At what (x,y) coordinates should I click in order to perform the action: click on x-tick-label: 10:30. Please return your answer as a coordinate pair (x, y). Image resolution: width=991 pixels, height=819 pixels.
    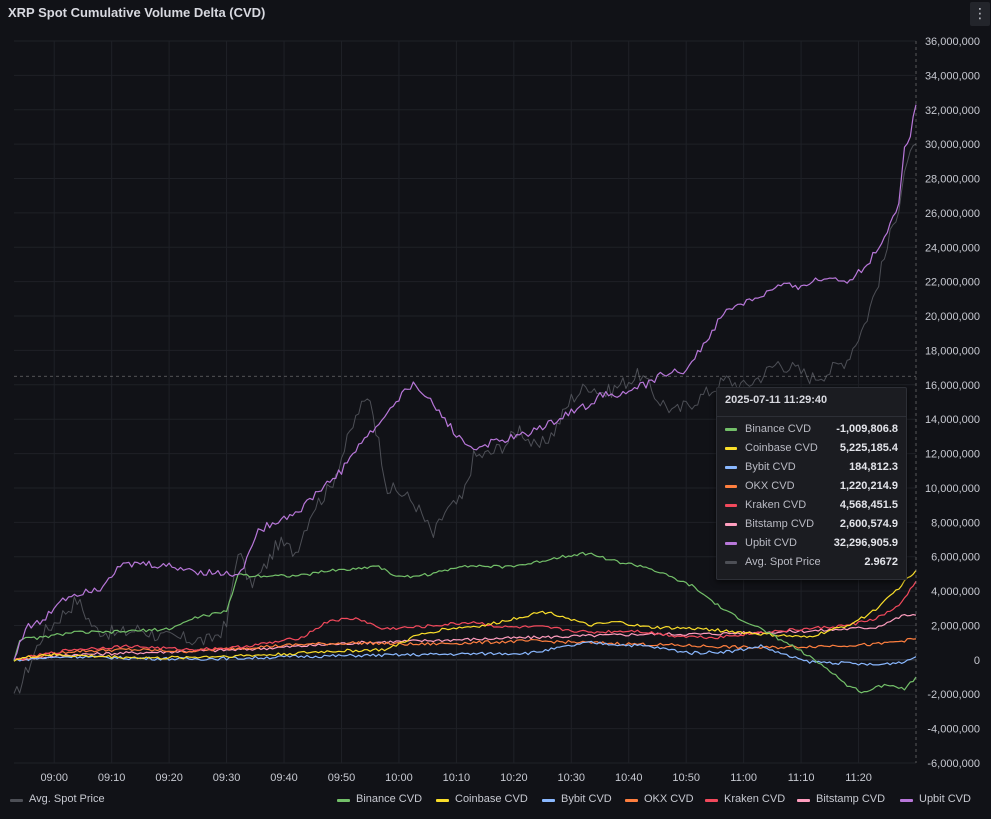
    Looking at the image, I should click on (572, 778).